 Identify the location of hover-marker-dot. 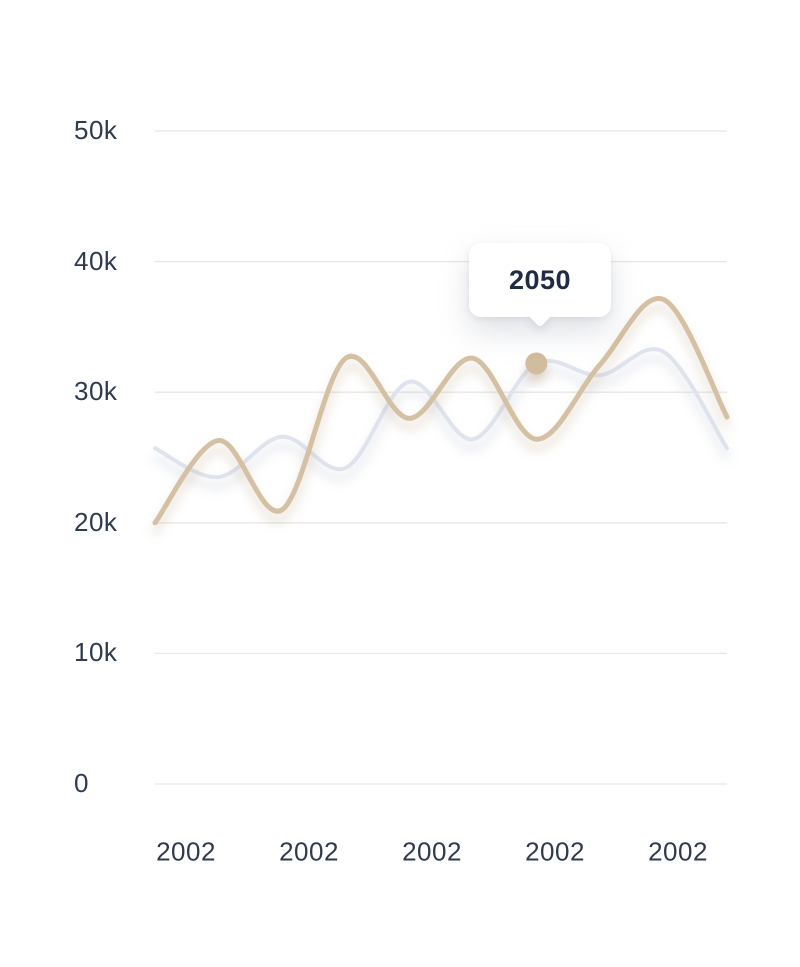
(536, 363).